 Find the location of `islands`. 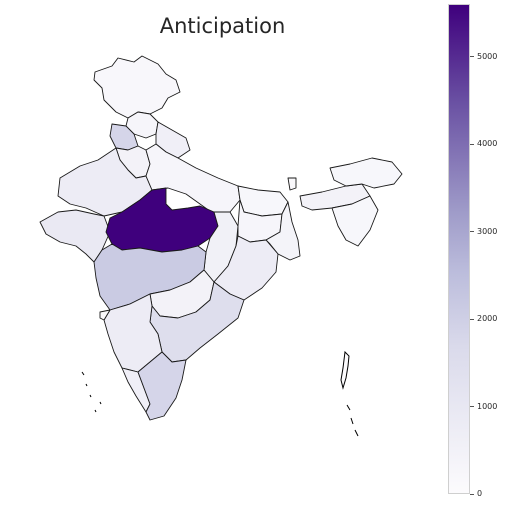

islands is located at coordinates (220, 393).